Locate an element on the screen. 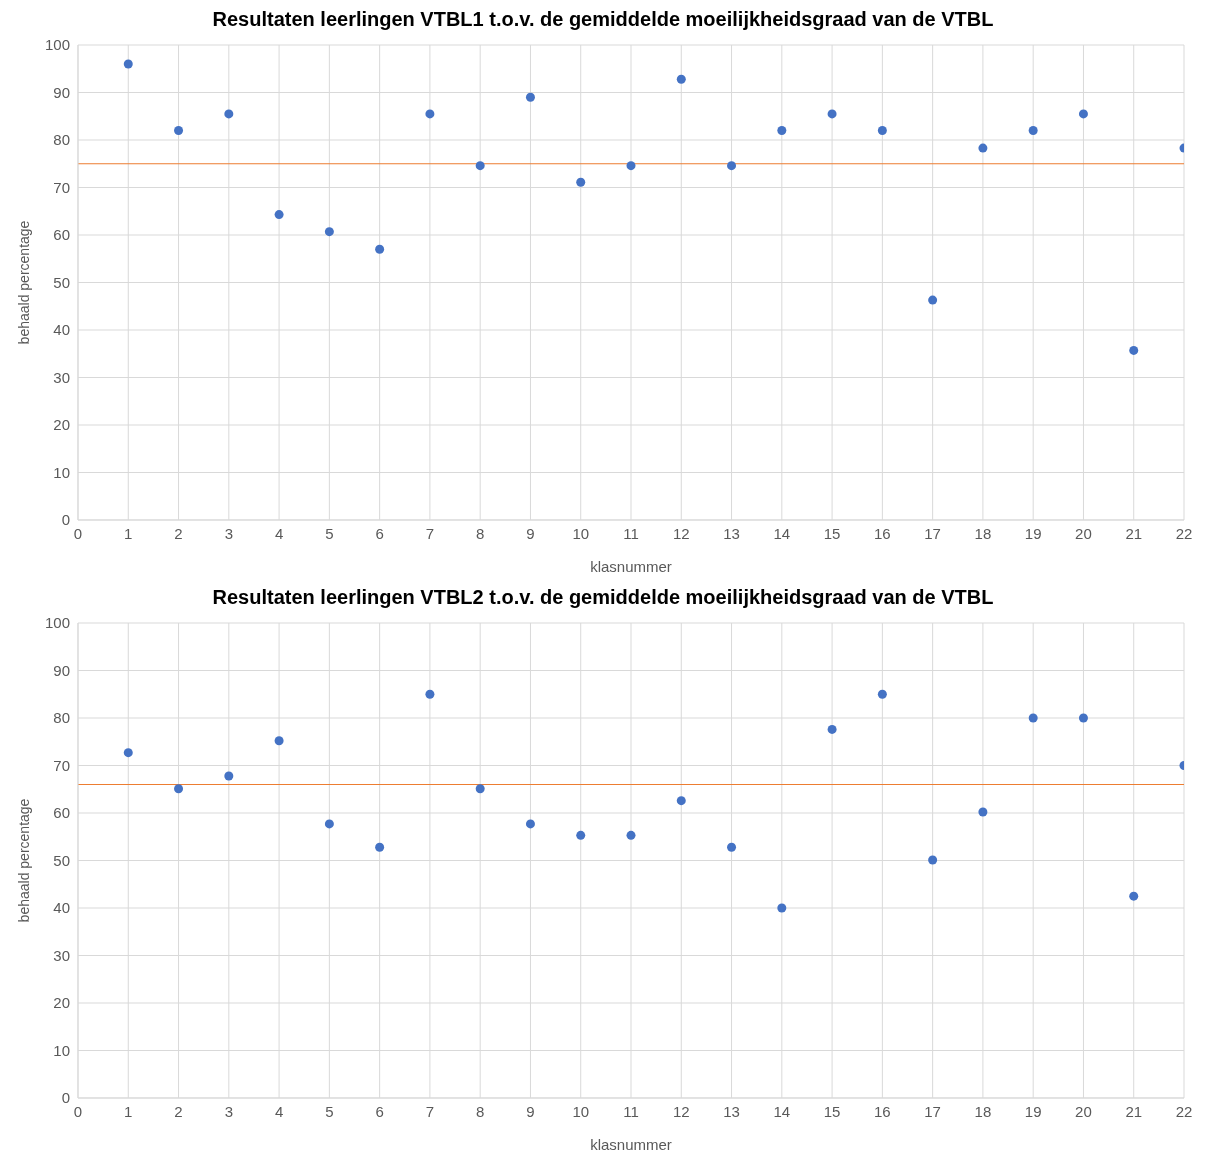 Image resolution: width=1205 pixels, height=1160 pixels. x-tick-label: 7 is located at coordinates (430, 1111).